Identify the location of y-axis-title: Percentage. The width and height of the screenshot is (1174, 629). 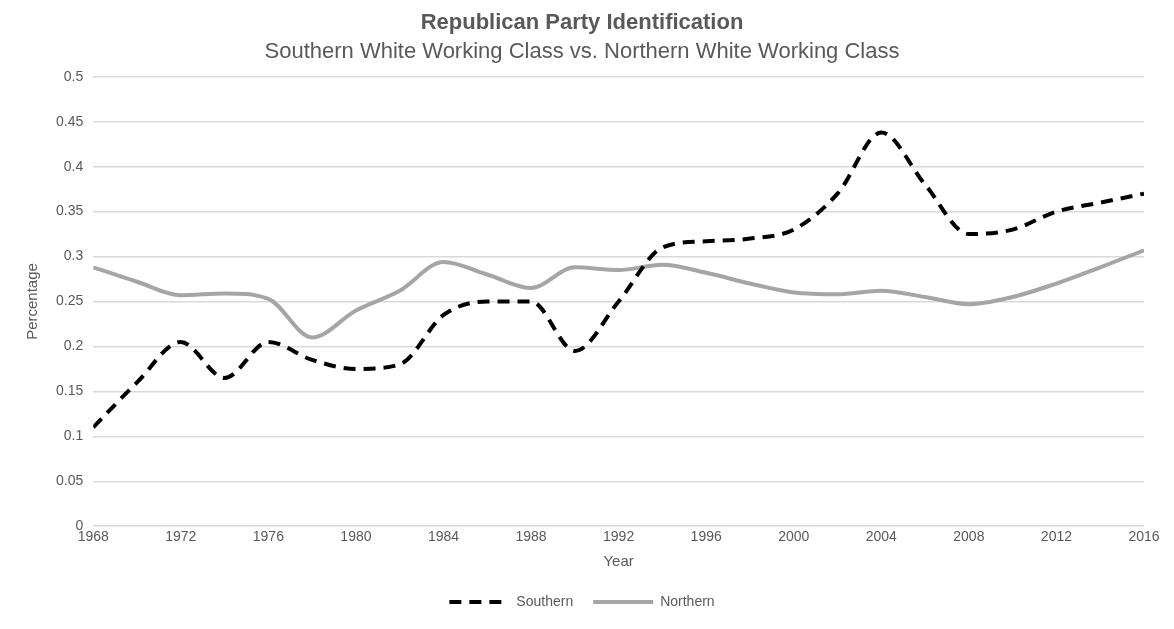
(32, 301).